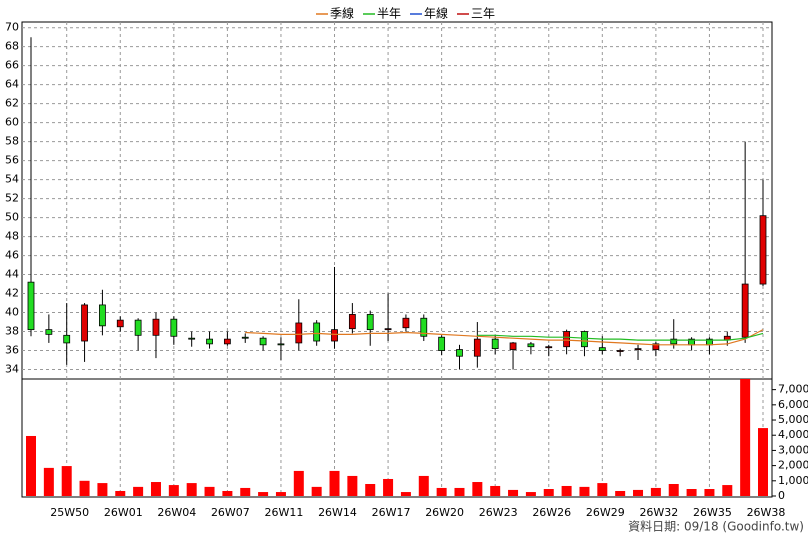 The width and height of the screenshot is (808, 540). What do you see at coordinates (337, 512) in the screenshot?
I see `x-tick-label: 26W14` at bounding box center [337, 512].